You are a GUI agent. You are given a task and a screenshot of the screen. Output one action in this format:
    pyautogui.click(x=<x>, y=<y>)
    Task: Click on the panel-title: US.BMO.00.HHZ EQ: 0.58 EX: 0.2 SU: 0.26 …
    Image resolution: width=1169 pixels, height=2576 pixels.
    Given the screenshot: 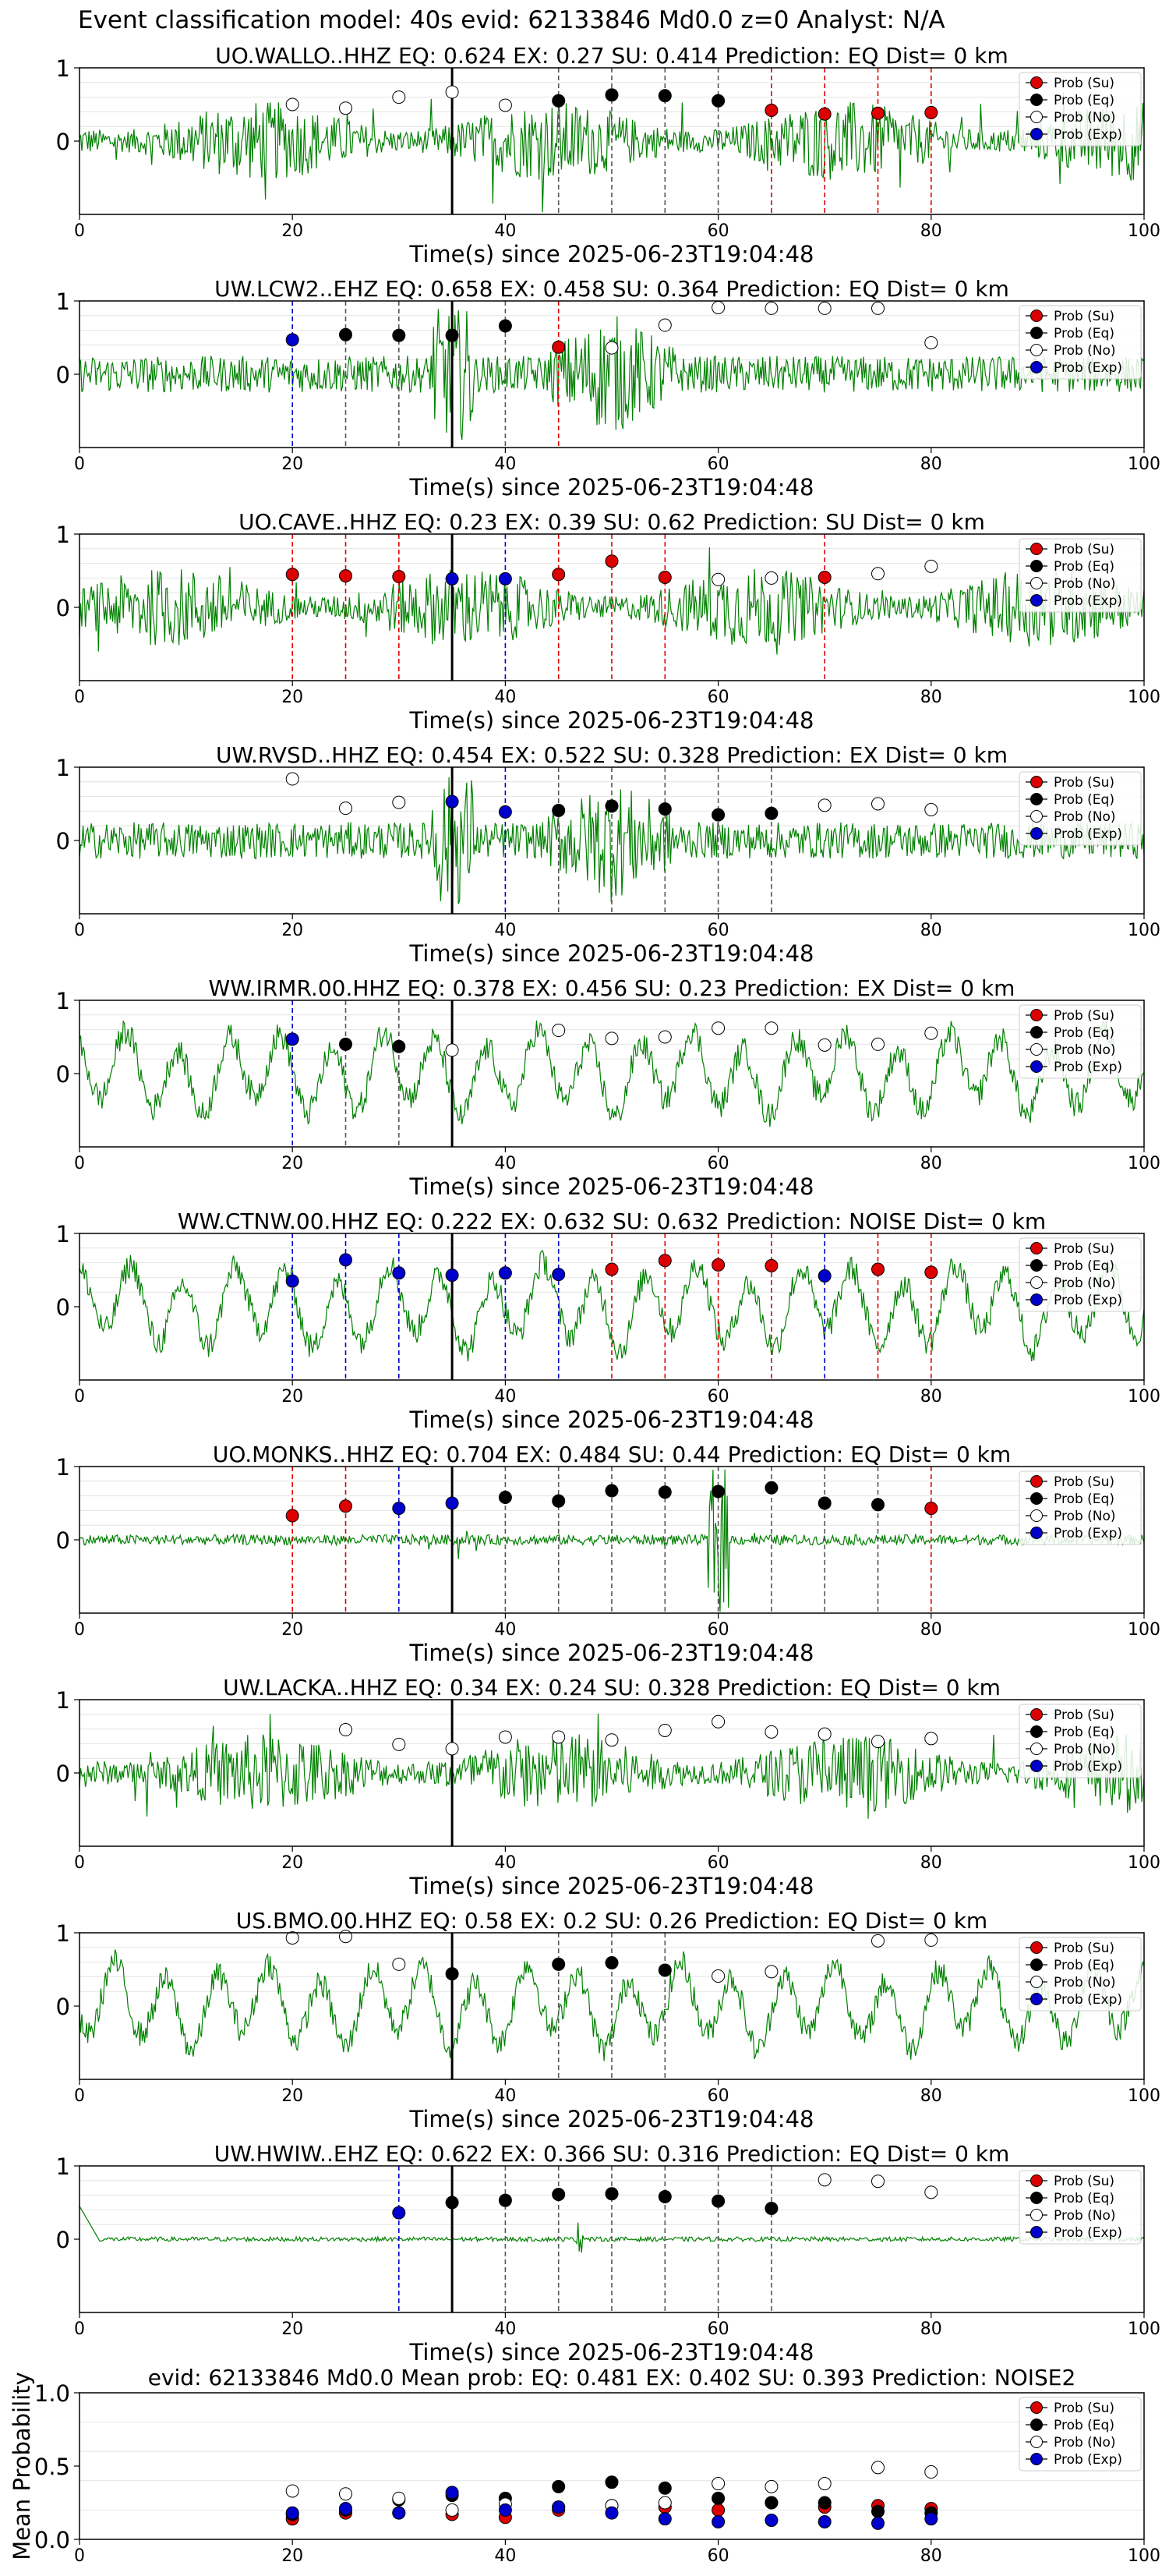 What is the action you would take?
    pyautogui.click(x=612, y=1921)
    